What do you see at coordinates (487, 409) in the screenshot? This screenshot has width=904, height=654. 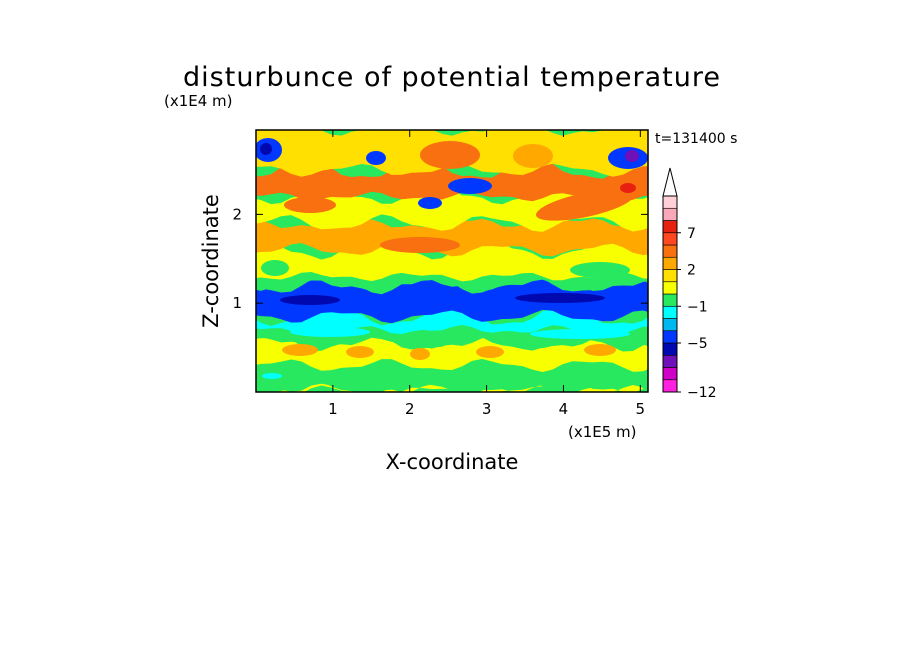 I see `x-tick-label: 3` at bounding box center [487, 409].